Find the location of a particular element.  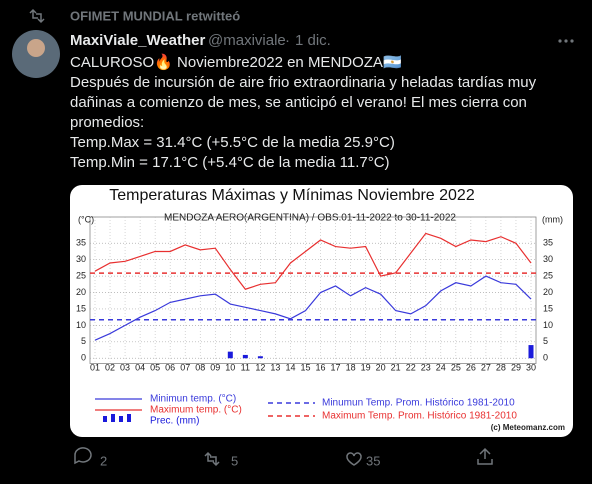

y2-axis-label: (mm) is located at coordinates (552, 219).